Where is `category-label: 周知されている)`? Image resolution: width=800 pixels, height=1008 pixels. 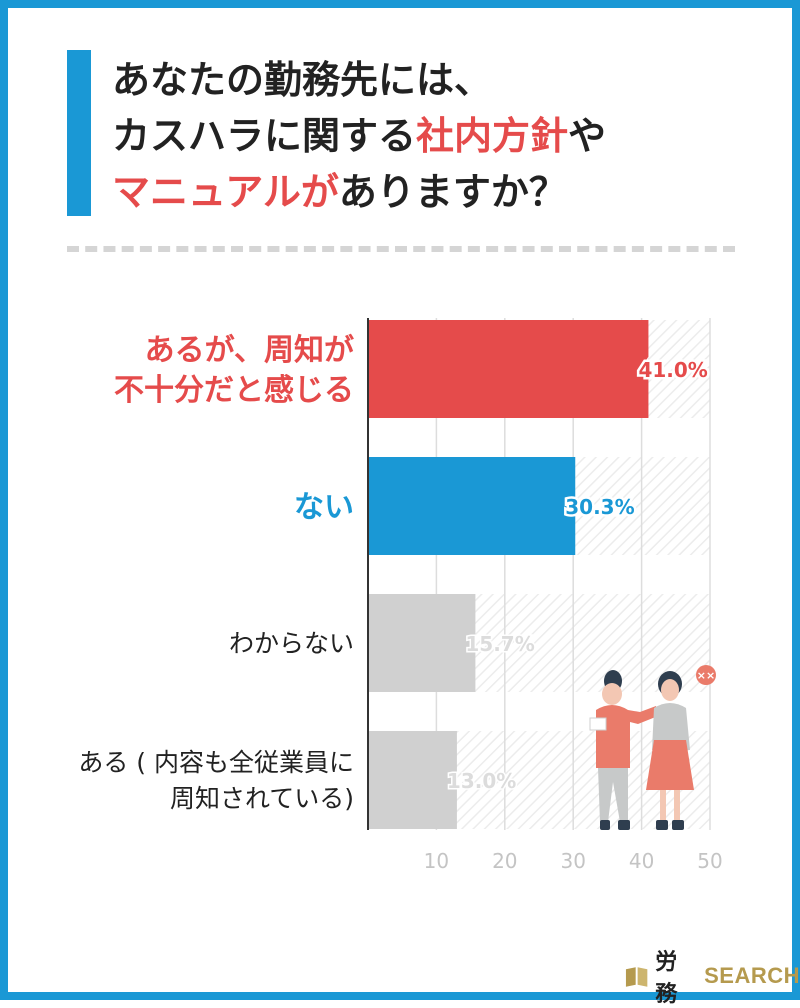
category-label: 周知されている) is located at coordinates (262, 798).